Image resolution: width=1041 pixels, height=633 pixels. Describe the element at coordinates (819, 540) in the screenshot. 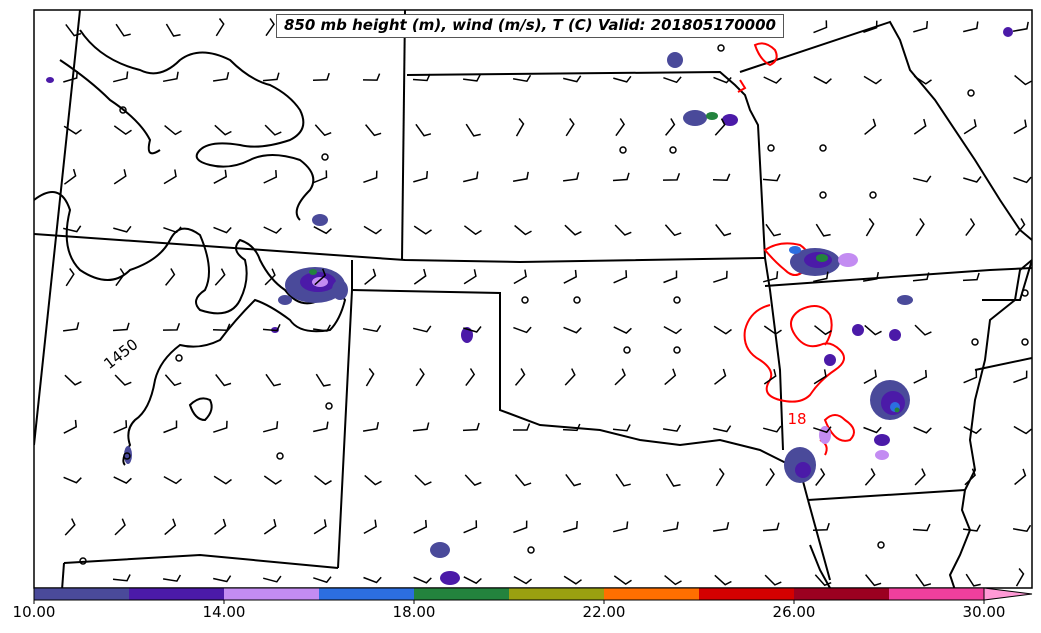

I see `ok-ar-border` at that location.